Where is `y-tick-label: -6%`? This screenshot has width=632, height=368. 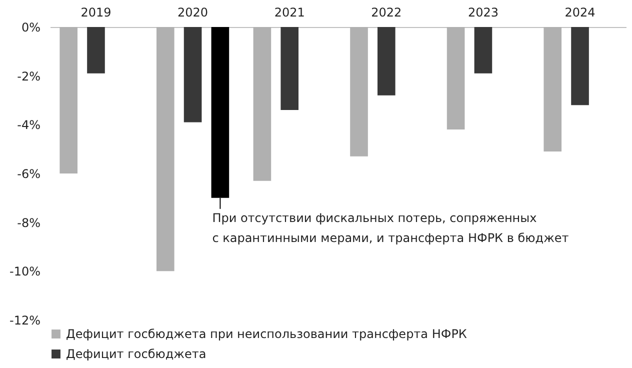
y-tick-label: -6% is located at coordinates (28, 174).